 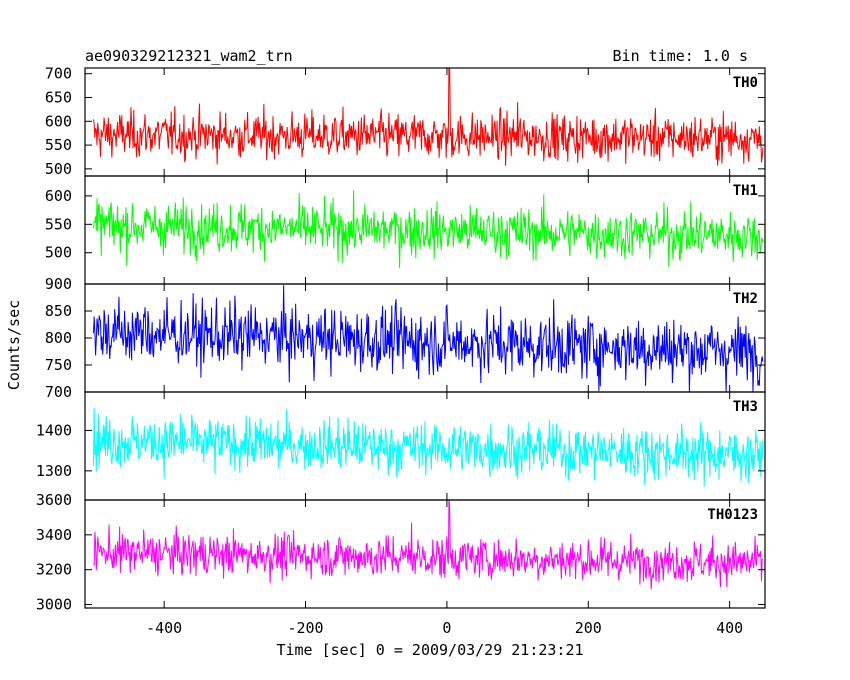 What do you see at coordinates (429, 650) in the screenshot?
I see `x-axis-label: Time [sec] 0 = 2009/03/29 21:23:21` at bounding box center [429, 650].